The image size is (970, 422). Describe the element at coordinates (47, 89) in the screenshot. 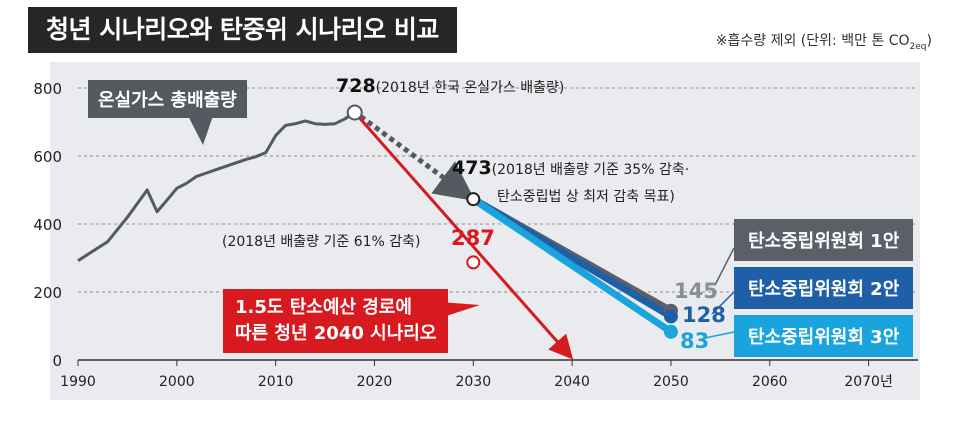

I see `y-tick-label: 800` at that location.